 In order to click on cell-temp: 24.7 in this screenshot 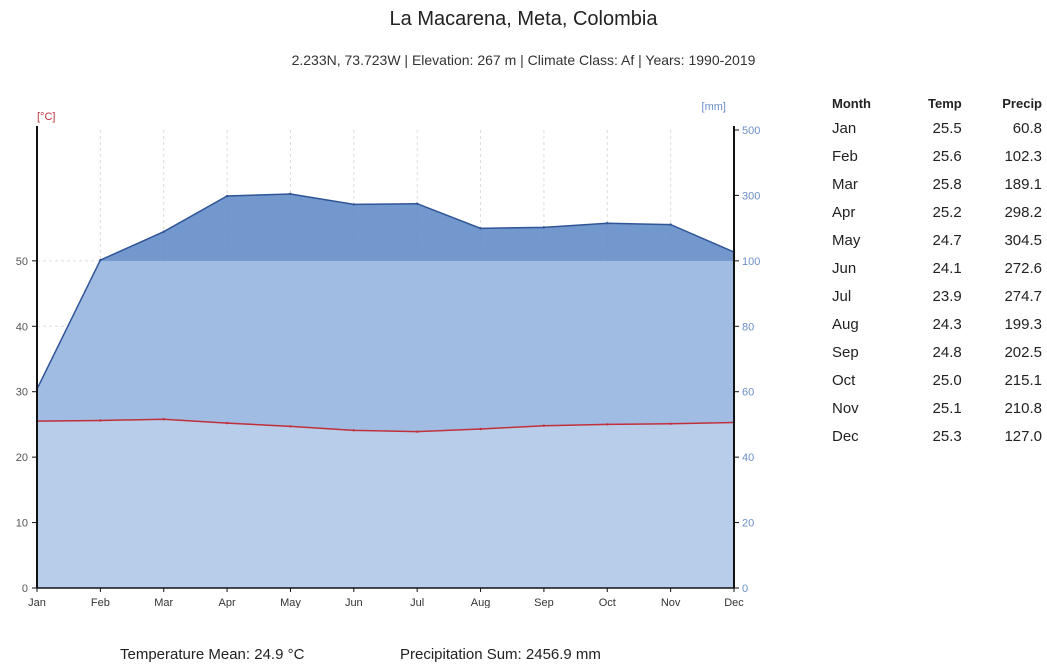, I will do `click(947, 240)`.